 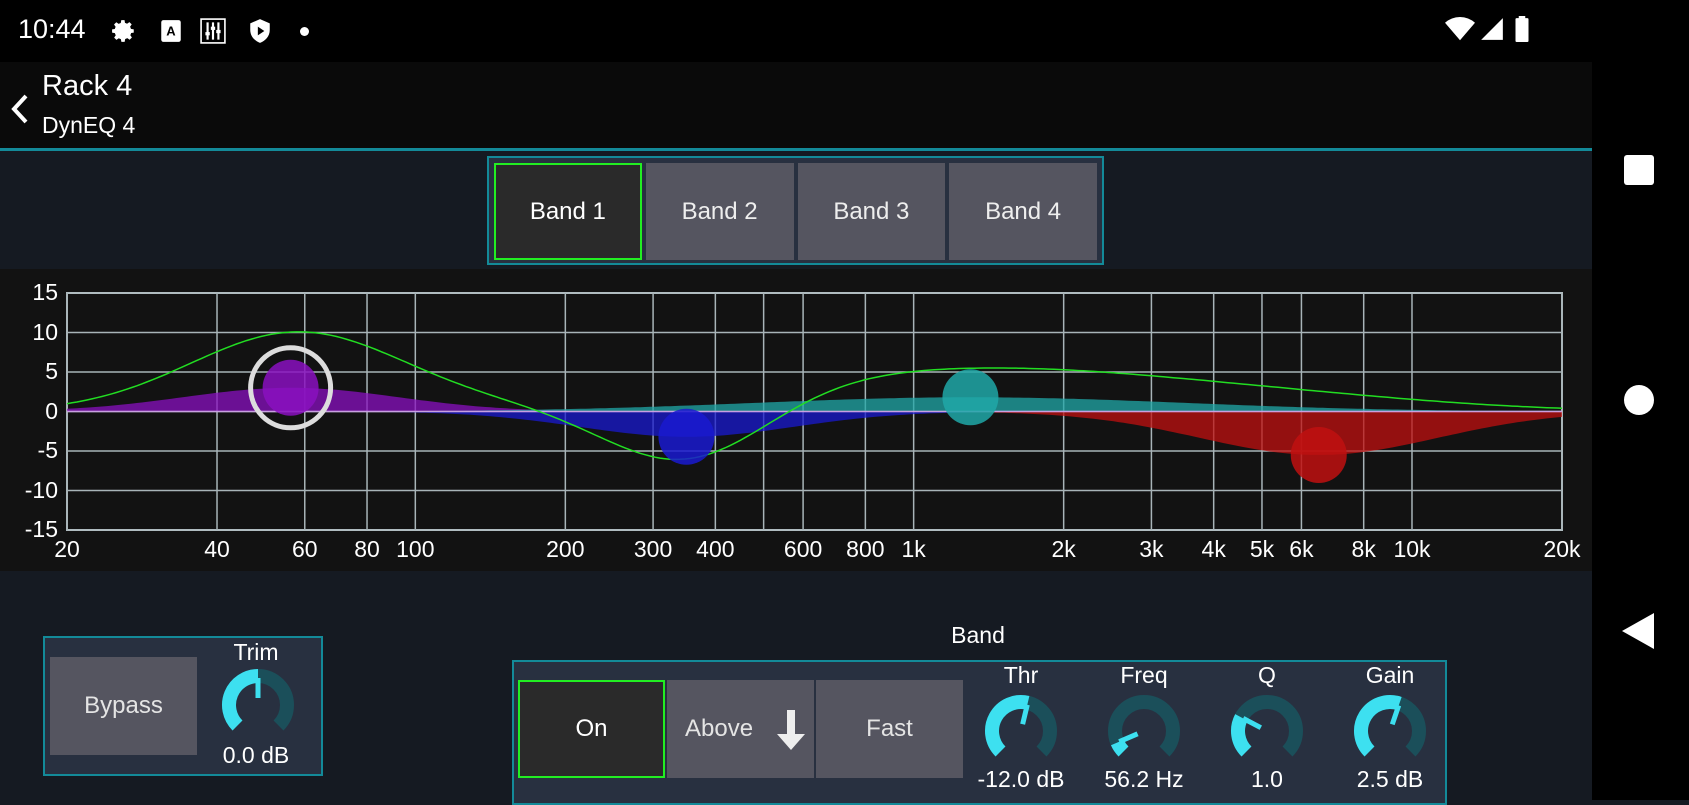 I want to click on fast-button: Fast, so click(x=889, y=729).